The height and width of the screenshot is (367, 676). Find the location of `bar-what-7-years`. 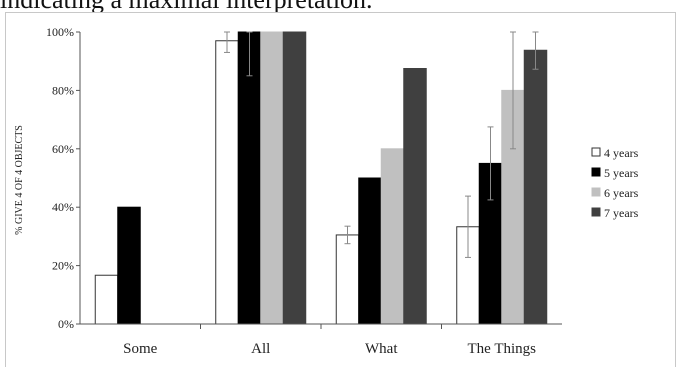

bar-what-7-years is located at coordinates (415, 196).